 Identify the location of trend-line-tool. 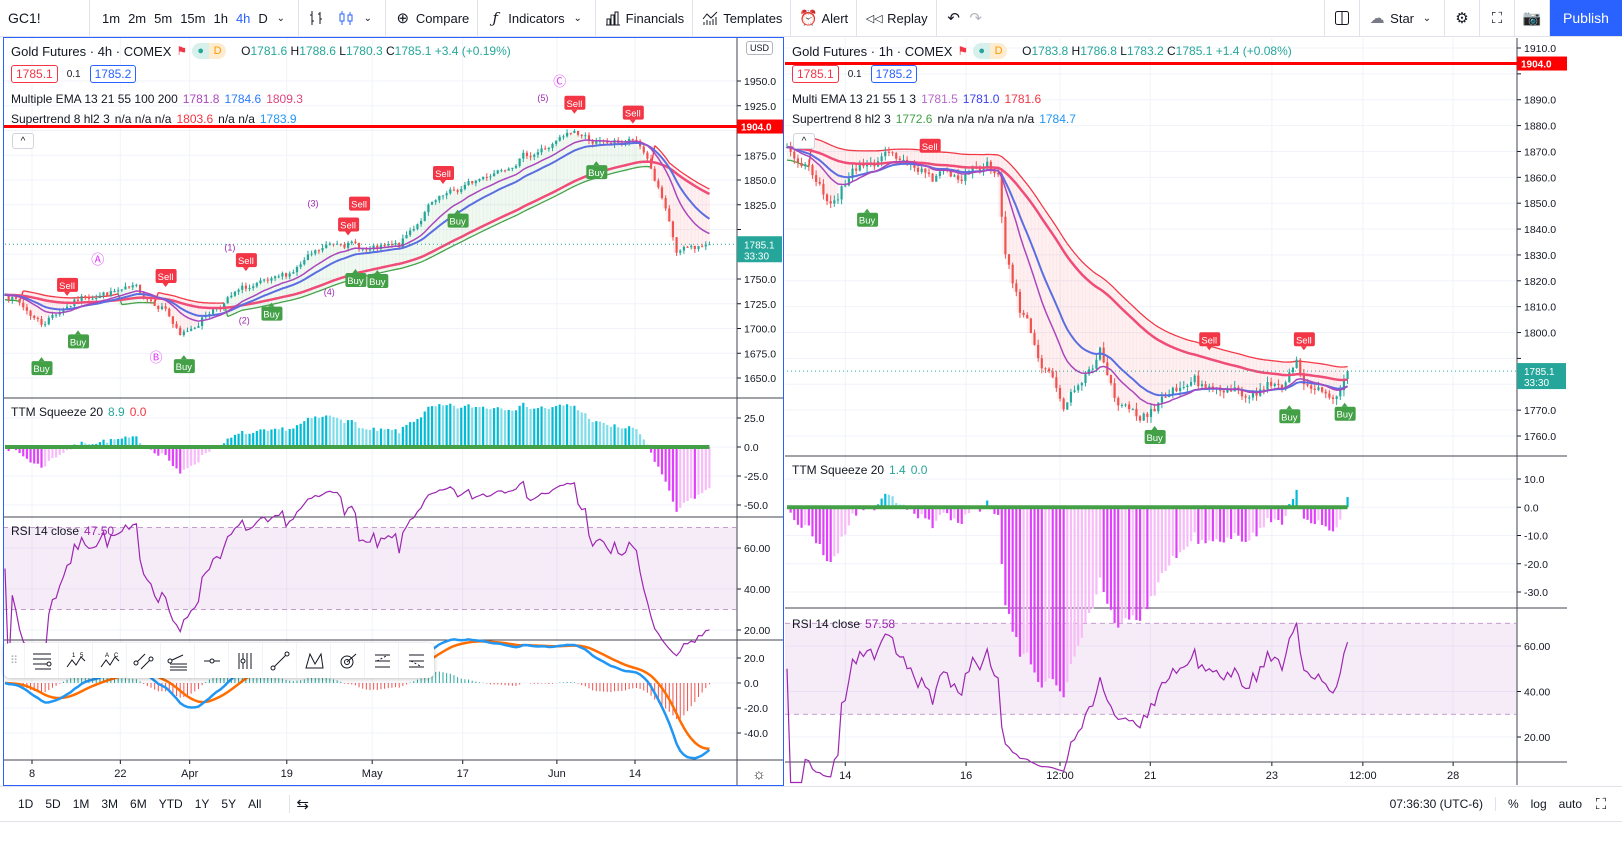
(279, 660).